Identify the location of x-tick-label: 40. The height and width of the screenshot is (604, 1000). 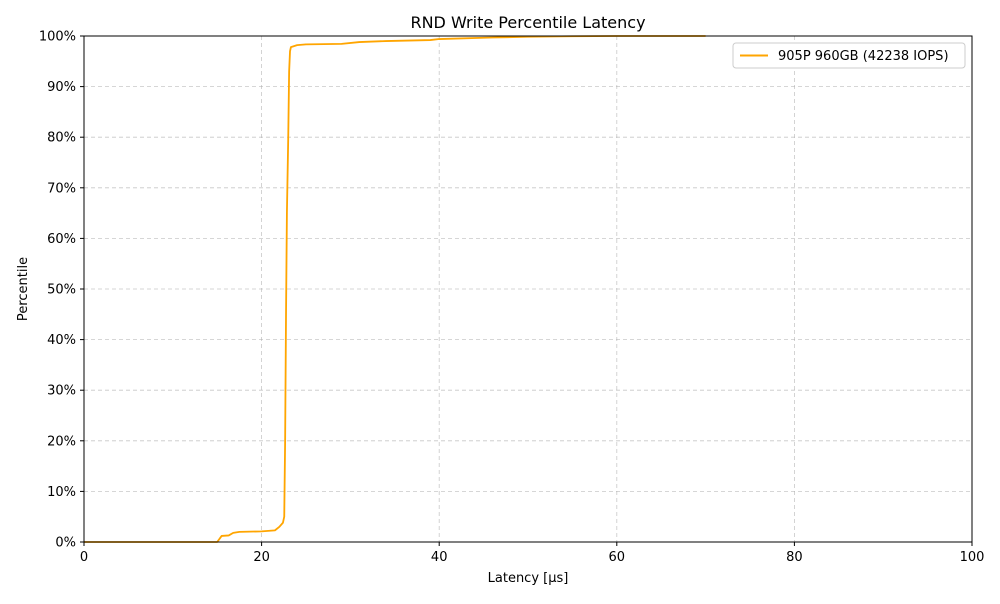
(439, 557).